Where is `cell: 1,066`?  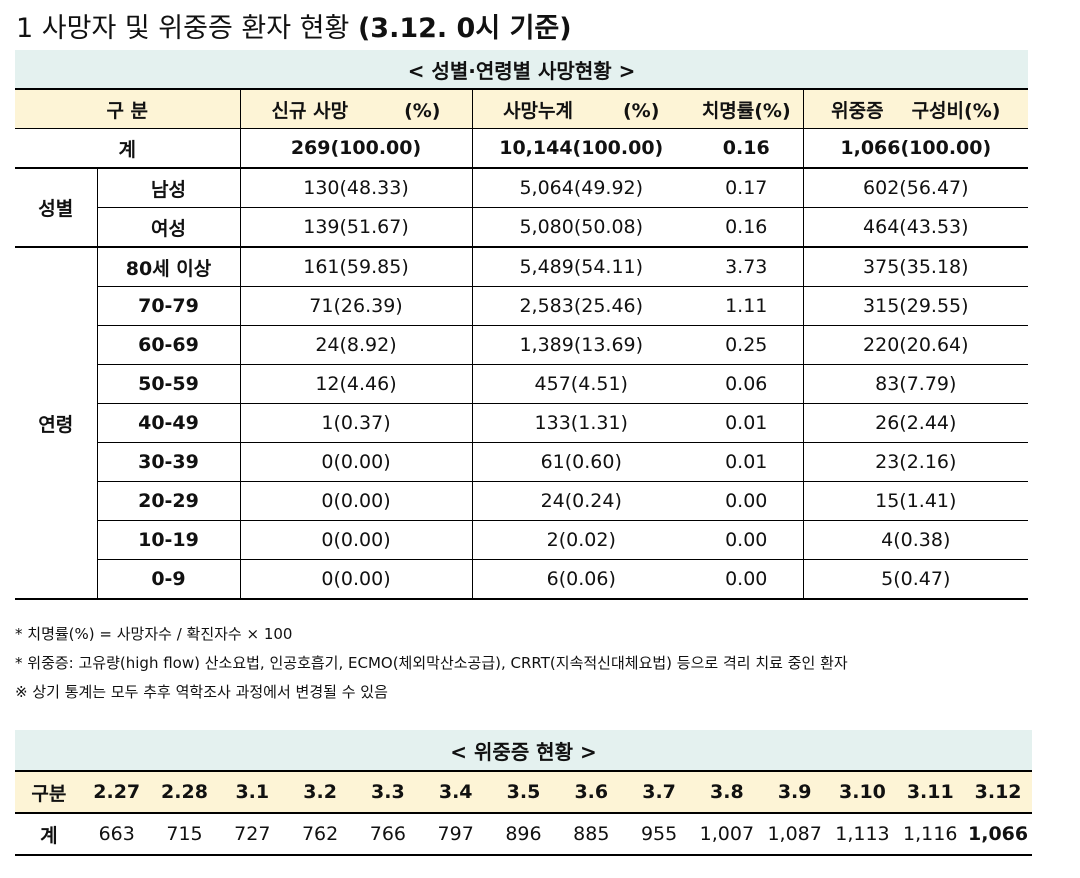
cell: 1,066 is located at coordinates (998, 834).